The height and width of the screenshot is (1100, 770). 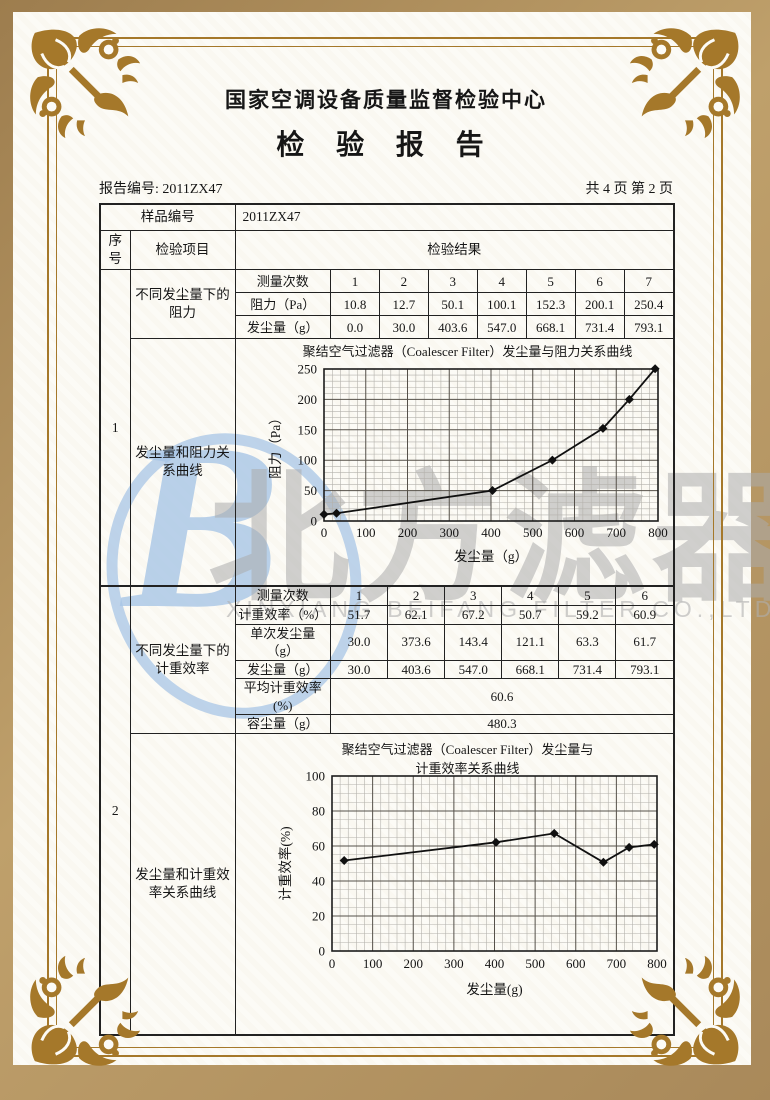 I want to click on row-label: 阻力（Pa）, so click(x=283, y=304).